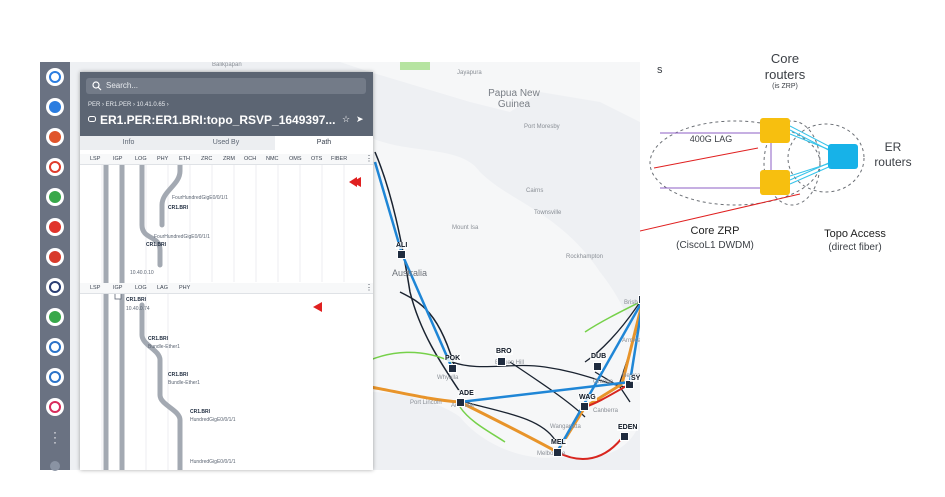  I want to click on annotation-arrowheads, so click(353, 182).